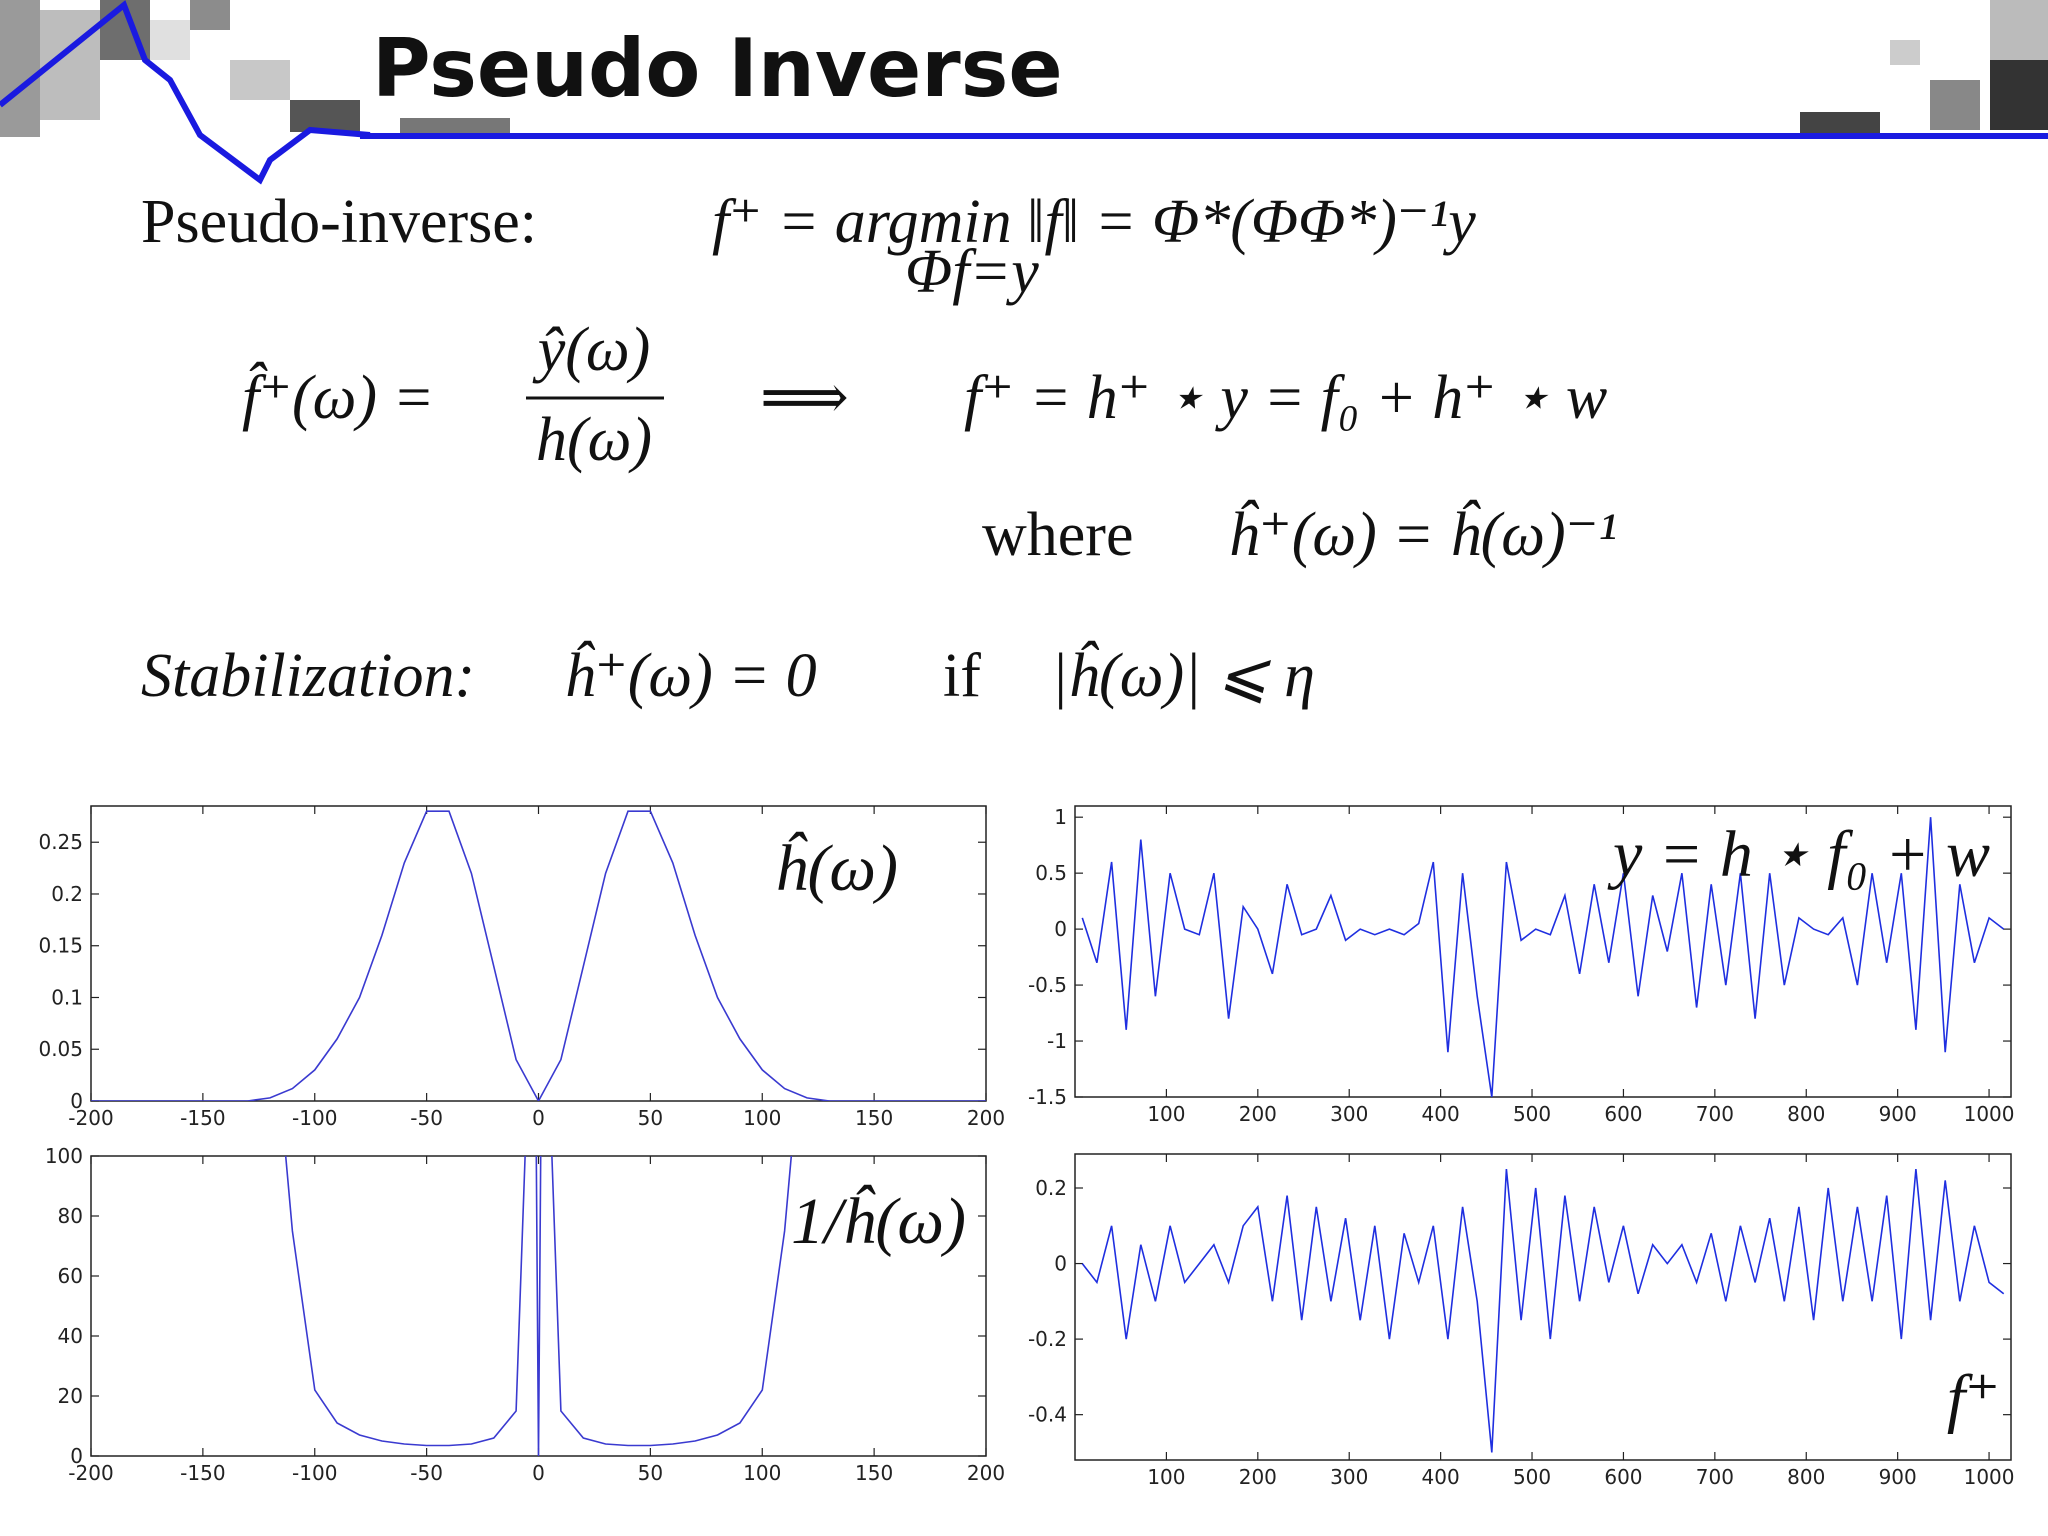 This screenshot has height=1536, width=2048. What do you see at coordinates (64, 1156) in the screenshot?
I see `y-tick-label: 100` at bounding box center [64, 1156].